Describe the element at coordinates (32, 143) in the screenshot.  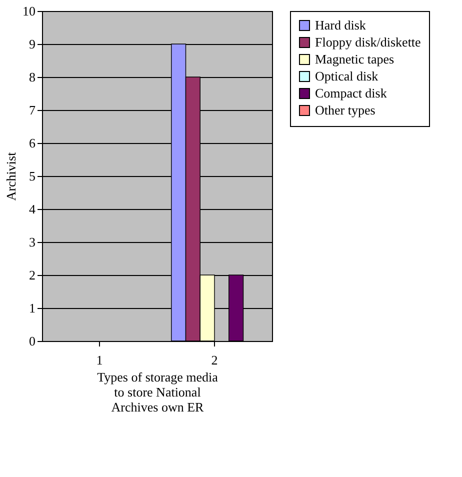
I see `y-tick-label: 6` at that location.